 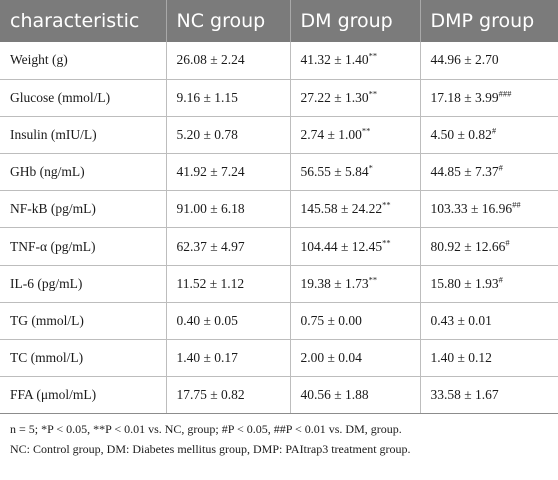 I want to click on cell-value: 103.33 ± 16.96, so click(x=471, y=209).